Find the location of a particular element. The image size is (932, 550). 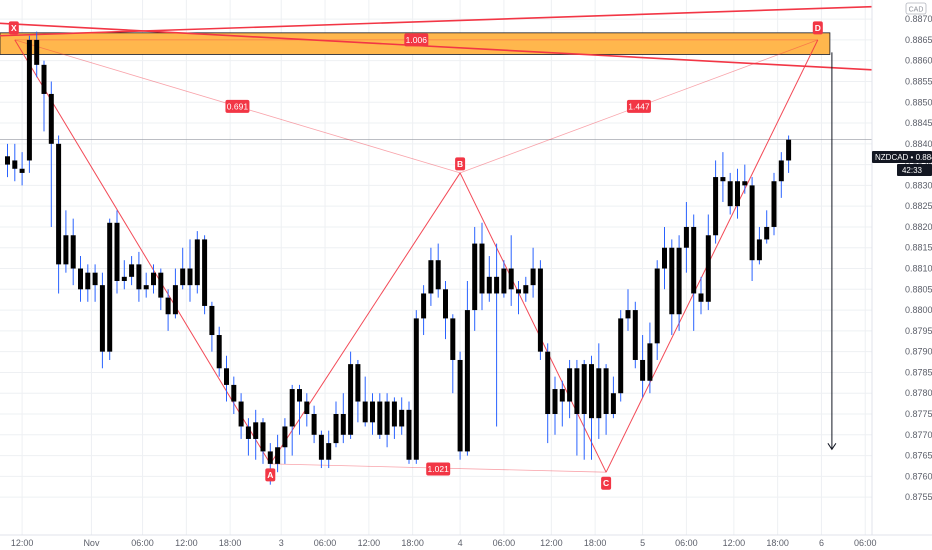

ratio-bd-label-bg is located at coordinates (638, 106).